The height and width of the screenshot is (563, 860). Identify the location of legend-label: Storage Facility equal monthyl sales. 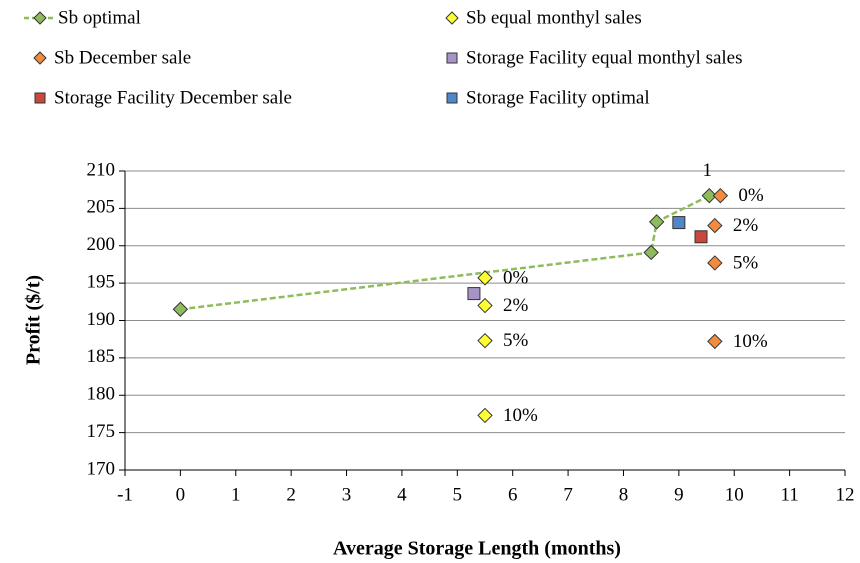
(604, 57).